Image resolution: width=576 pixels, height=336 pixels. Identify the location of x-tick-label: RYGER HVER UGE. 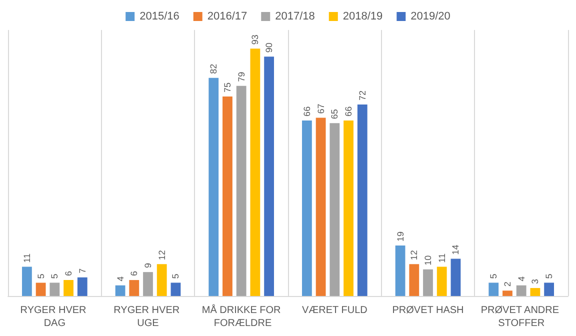
(148, 317).